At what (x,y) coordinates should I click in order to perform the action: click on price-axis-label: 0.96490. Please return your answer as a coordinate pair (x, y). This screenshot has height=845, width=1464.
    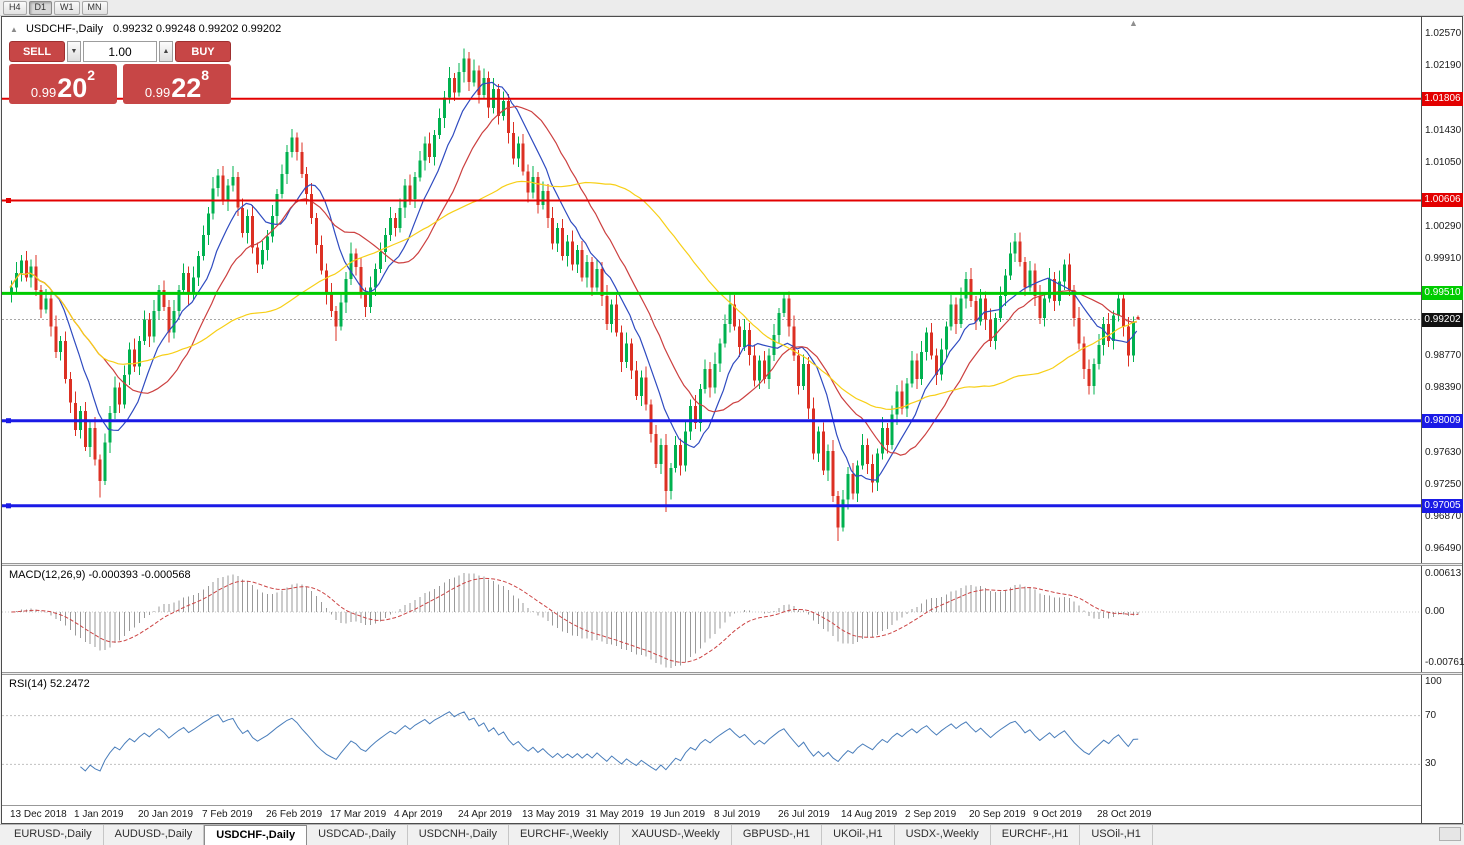
    Looking at the image, I should click on (1443, 548).